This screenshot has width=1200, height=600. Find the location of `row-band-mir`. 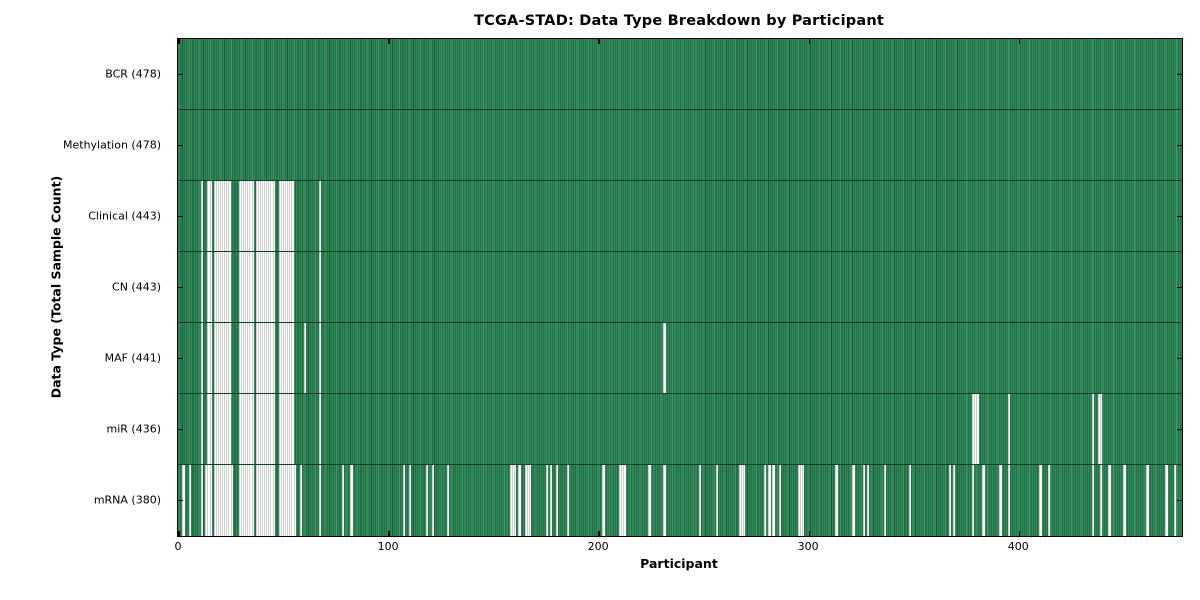

row-band-mir is located at coordinates (680, 429).